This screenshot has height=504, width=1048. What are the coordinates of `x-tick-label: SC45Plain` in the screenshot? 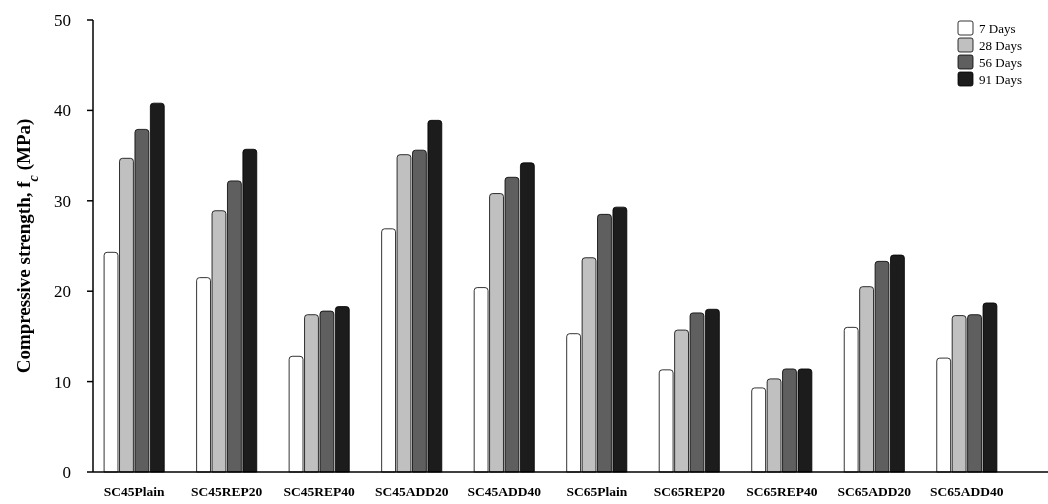 It's located at (134, 491).